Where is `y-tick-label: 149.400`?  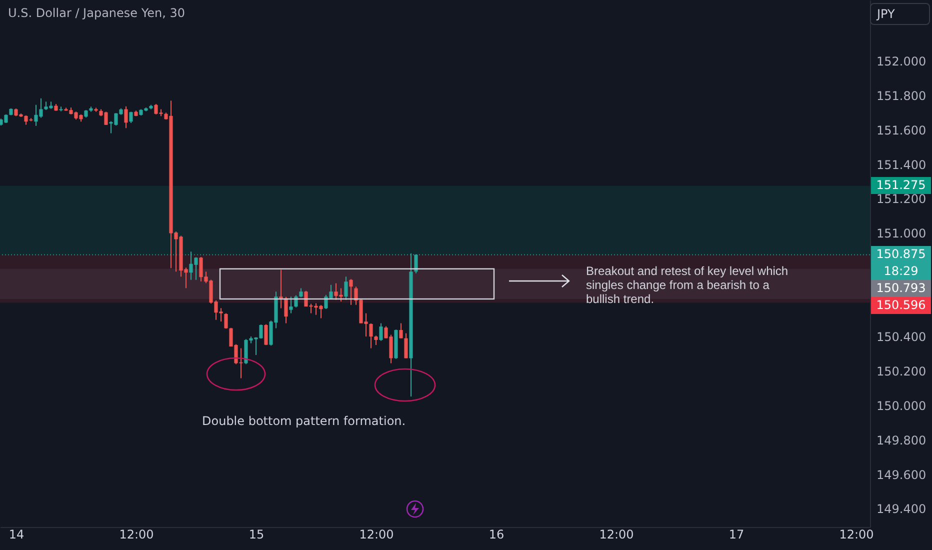
y-tick-label: 149.400 is located at coordinates (901, 509).